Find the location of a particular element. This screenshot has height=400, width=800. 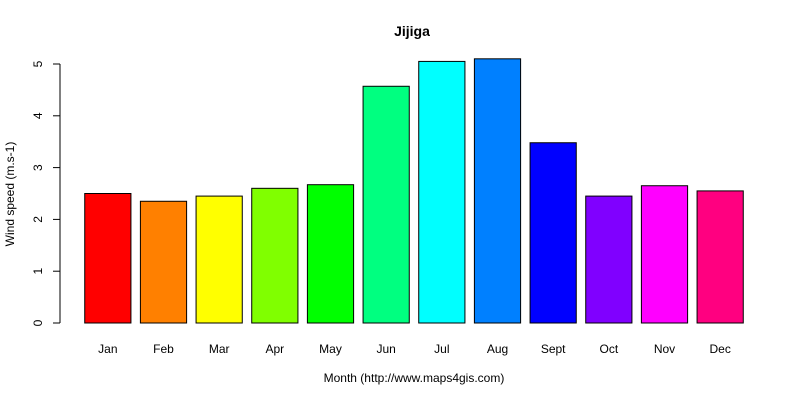

y-axis: 0 1 2 3 4 5 is located at coordinates (46, 193).